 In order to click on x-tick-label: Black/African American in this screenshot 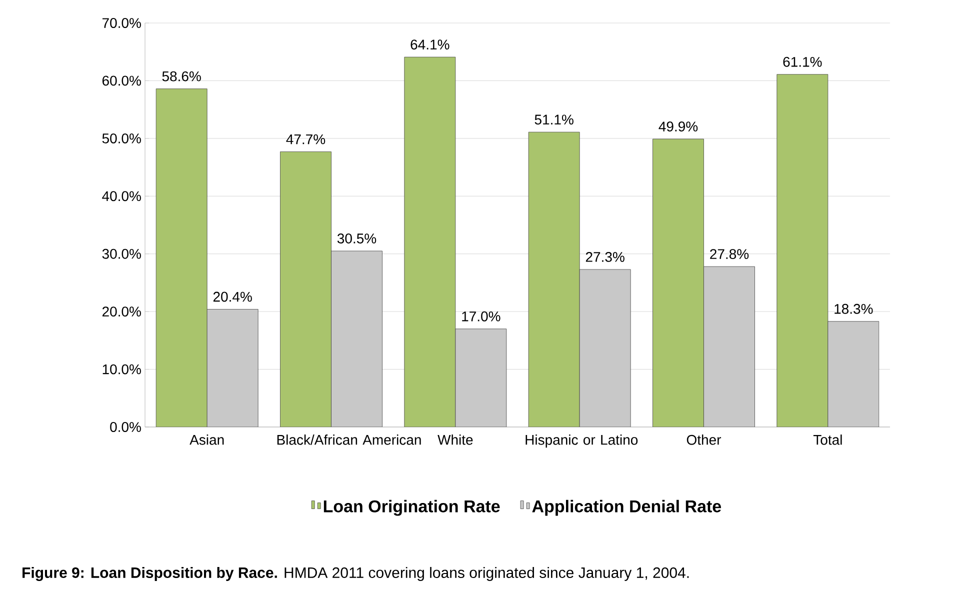, I will do `click(349, 439)`.